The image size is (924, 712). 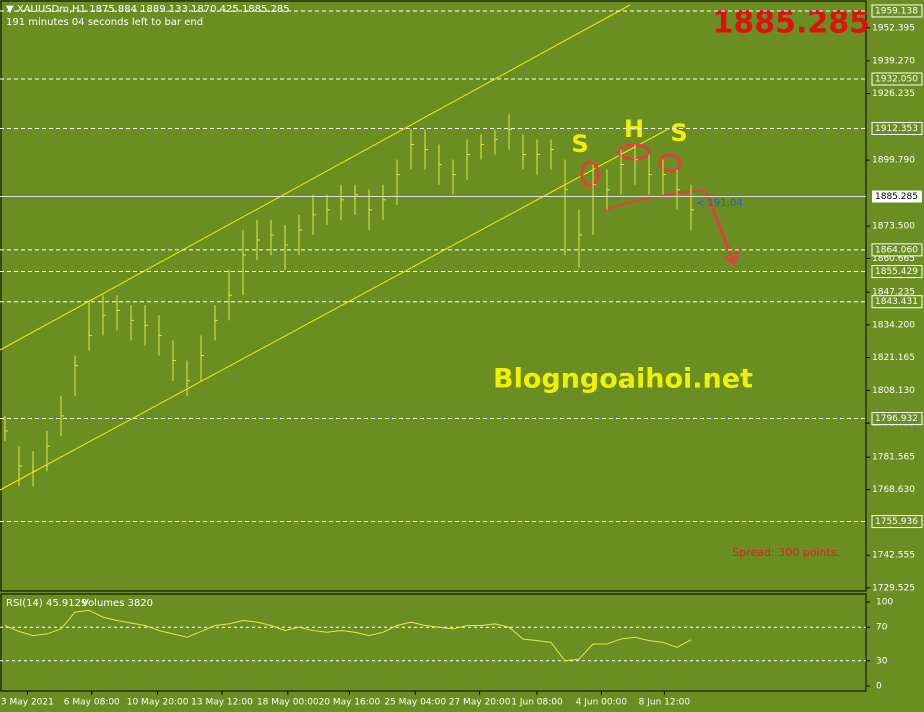 What do you see at coordinates (893, 358) in the screenshot?
I see `y-tick-label: 1821.165` at bounding box center [893, 358].